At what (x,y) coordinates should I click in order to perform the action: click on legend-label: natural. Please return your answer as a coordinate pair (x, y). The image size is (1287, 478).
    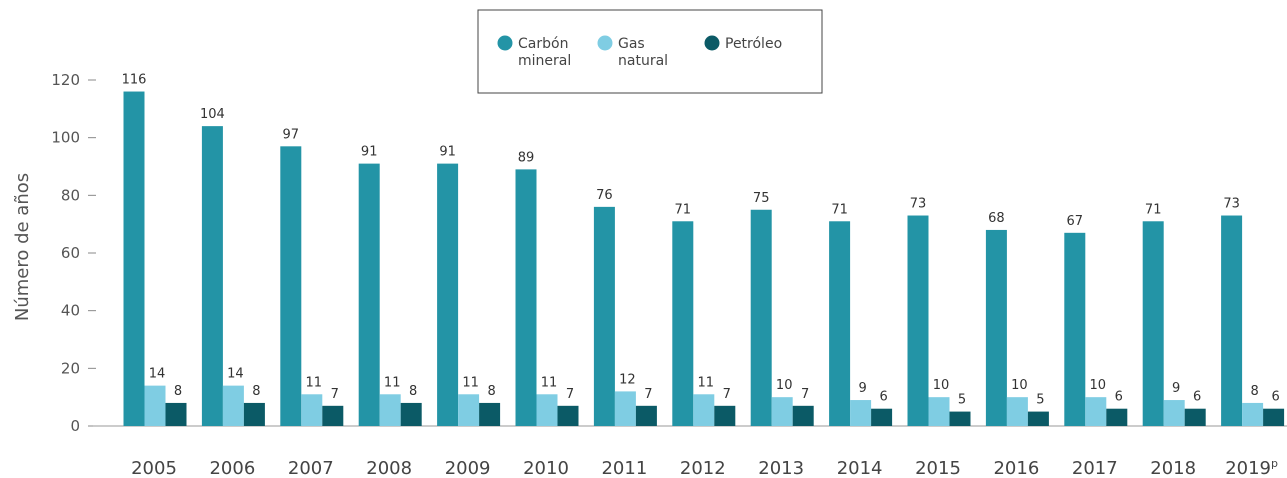
    Looking at the image, I should click on (643, 61).